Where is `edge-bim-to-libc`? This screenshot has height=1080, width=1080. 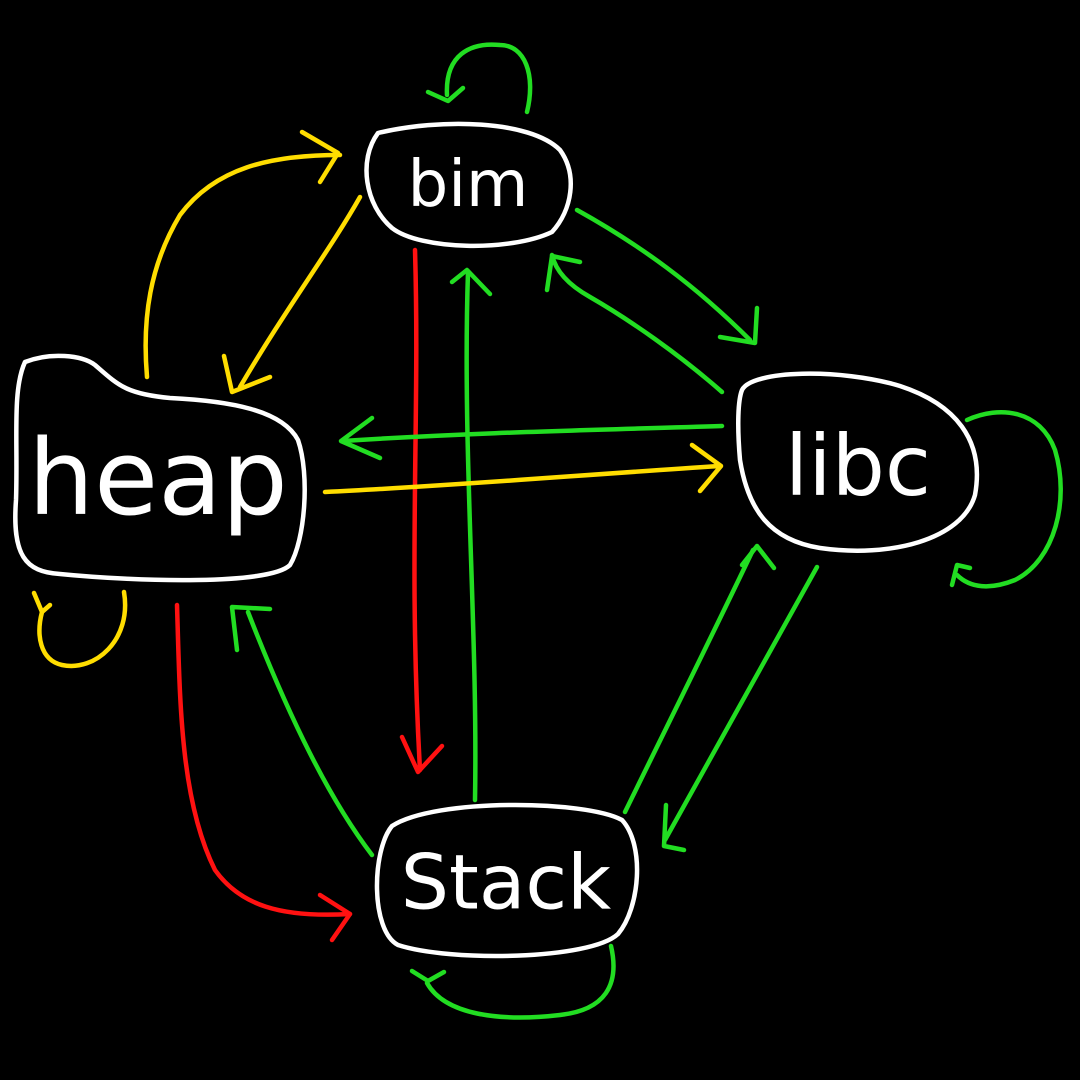 edge-bim-to-libc is located at coordinates (667, 276).